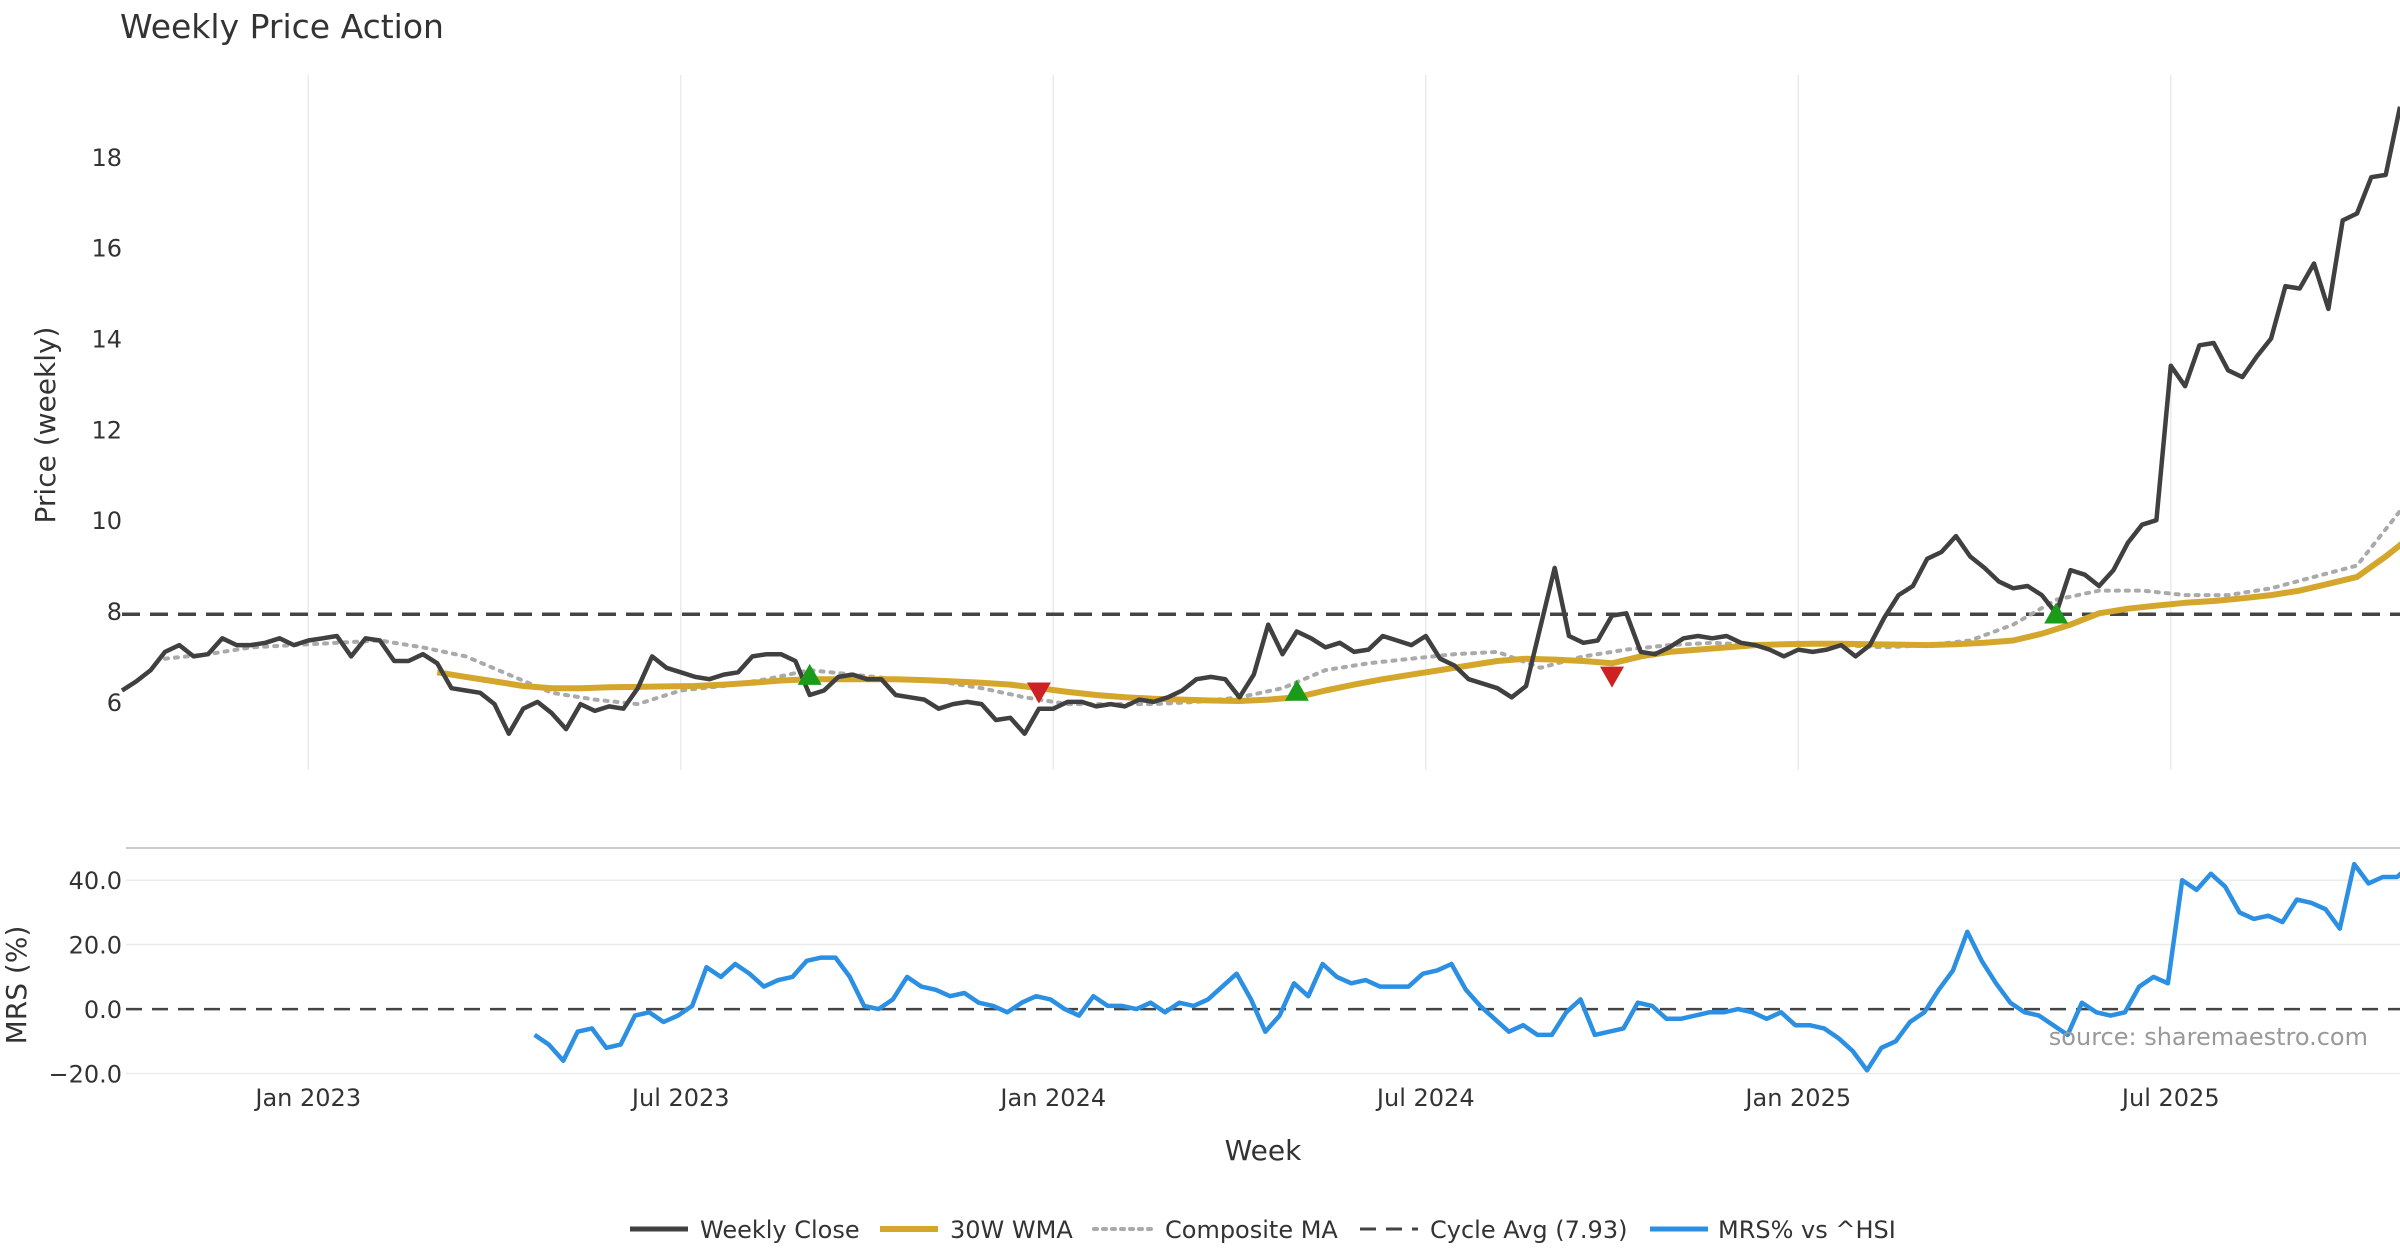  What do you see at coordinates (103, 1010) in the screenshot?
I see `mrs-tick-label: 0.0` at bounding box center [103, 1010].